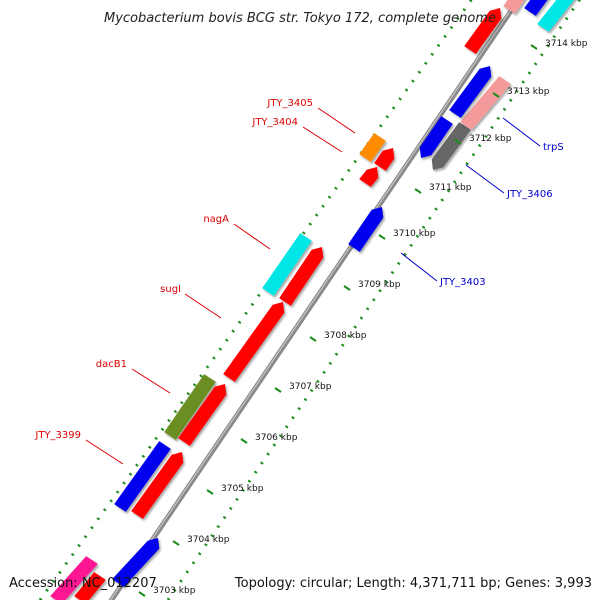 The width and height of the screenshot is (600, 600). I want to click on gene-arrow-orange, so click(372, 147).